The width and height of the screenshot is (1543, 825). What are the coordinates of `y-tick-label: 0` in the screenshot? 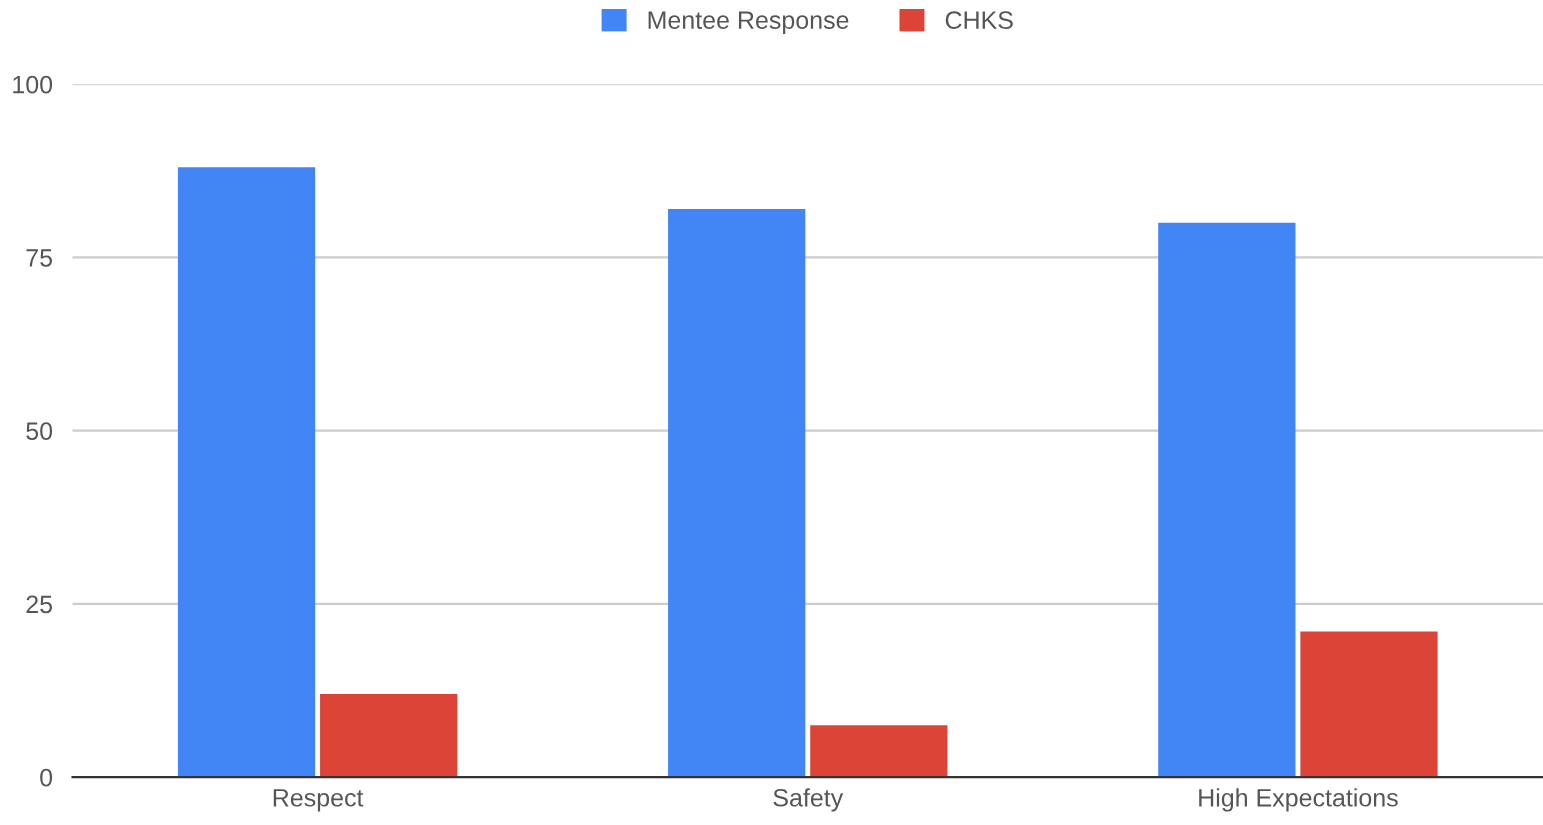 It's located at (46, 777).